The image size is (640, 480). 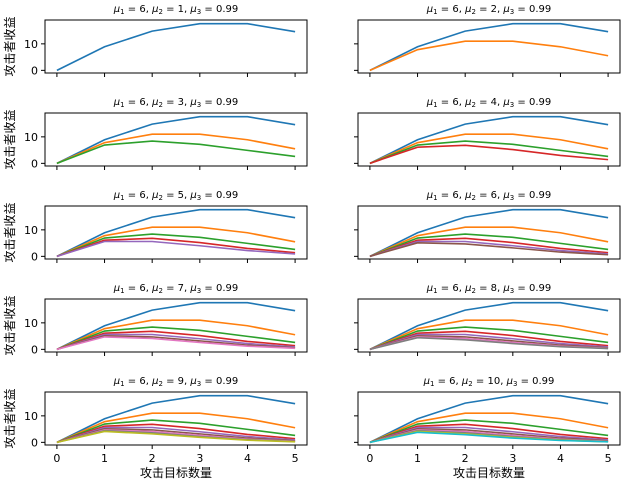 I want to click on x-tick-label: 2, so click(x=465, y=458).